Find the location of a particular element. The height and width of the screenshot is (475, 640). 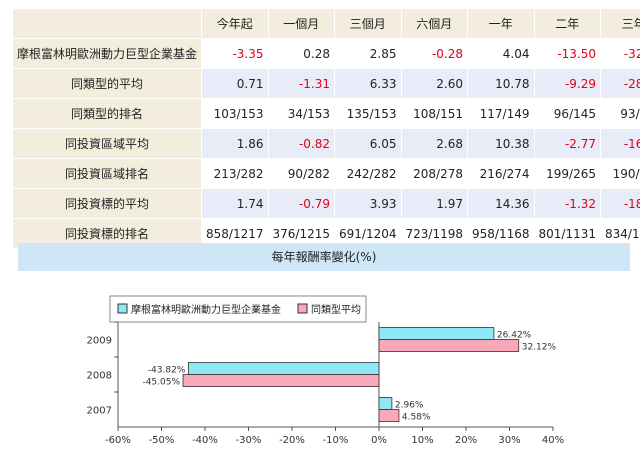

column-header: 今年起 is located at coordinates (235, 23).